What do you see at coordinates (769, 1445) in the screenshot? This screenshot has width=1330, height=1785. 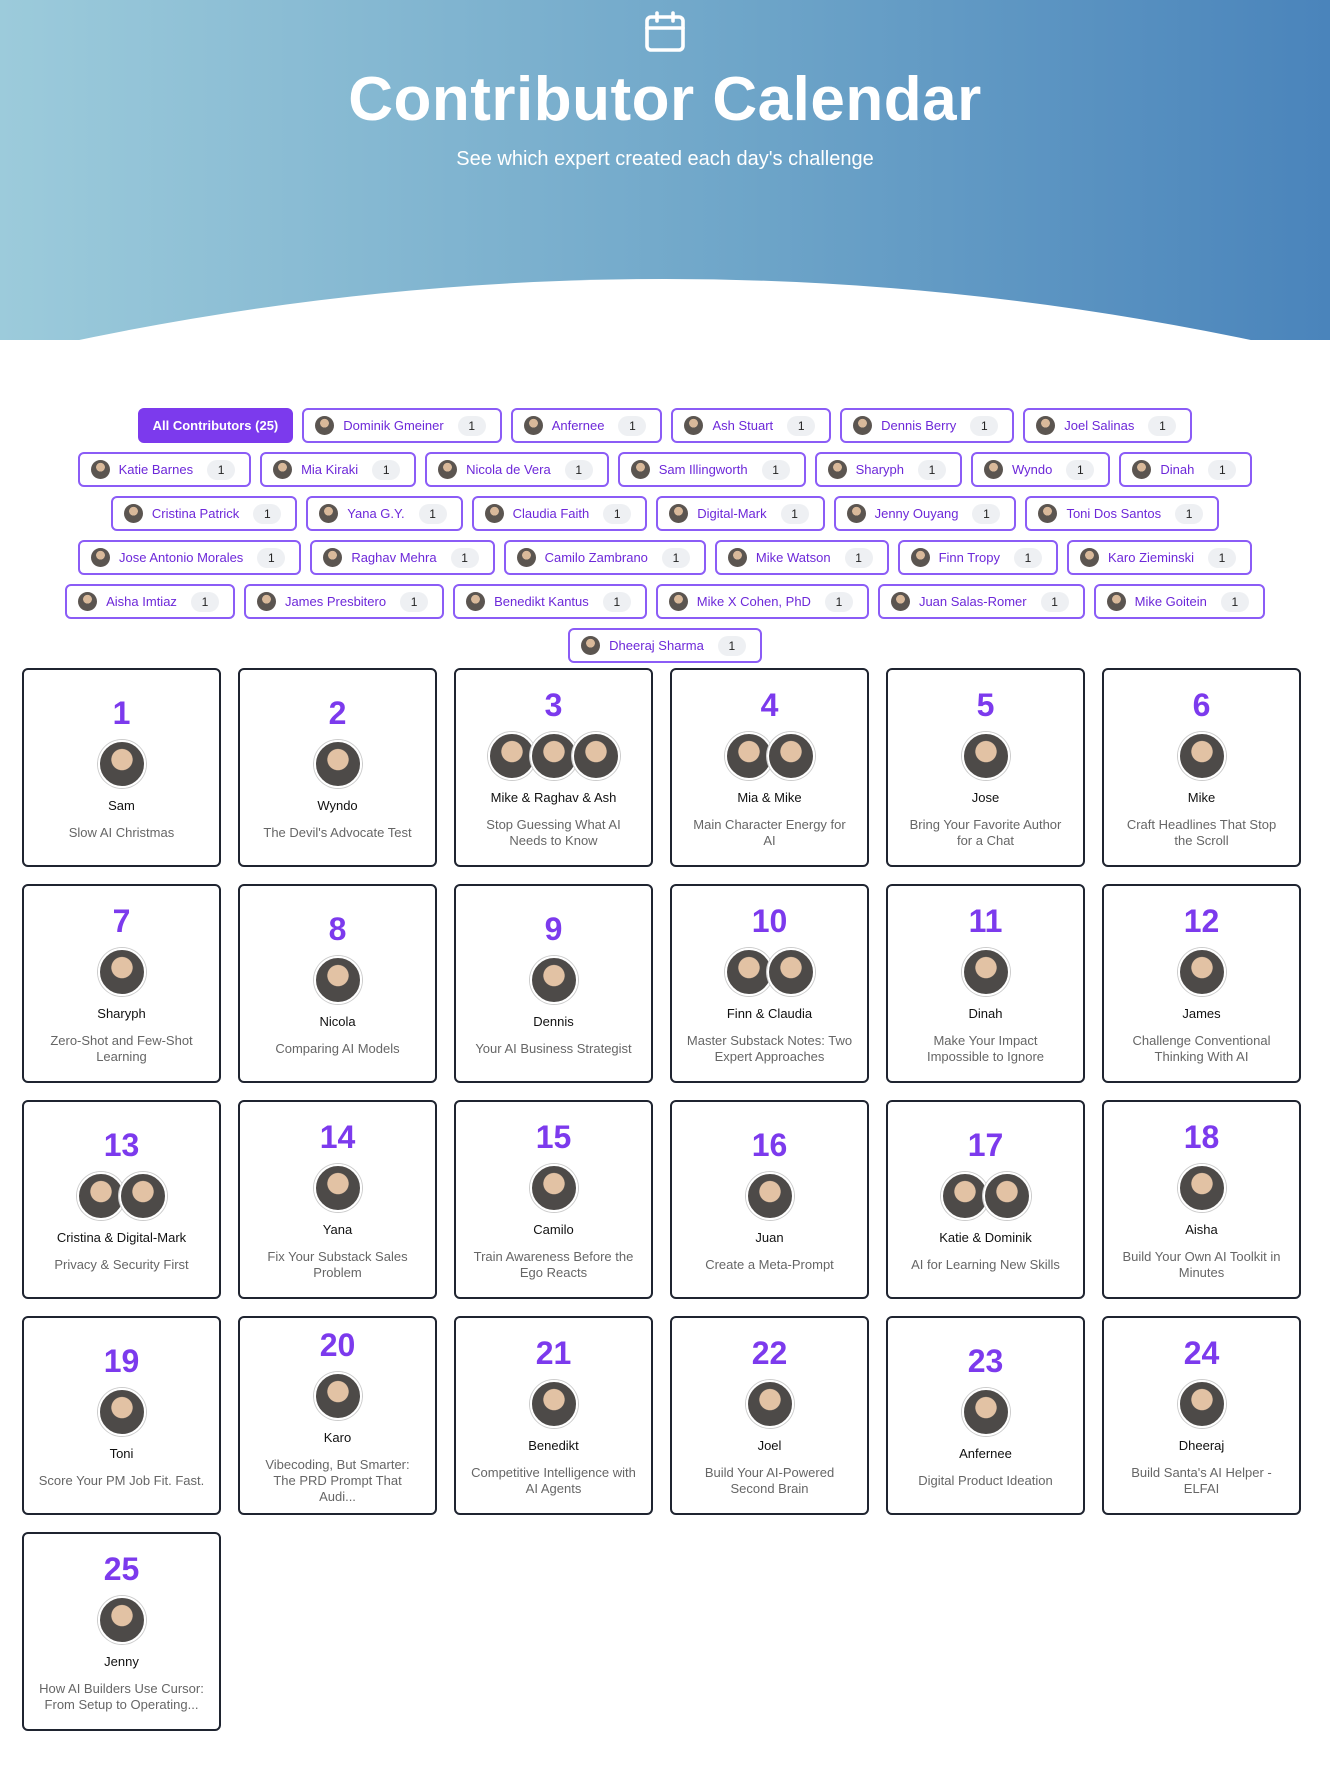 I see `contributor-names: Joel` at bounding box center [769, 1445].